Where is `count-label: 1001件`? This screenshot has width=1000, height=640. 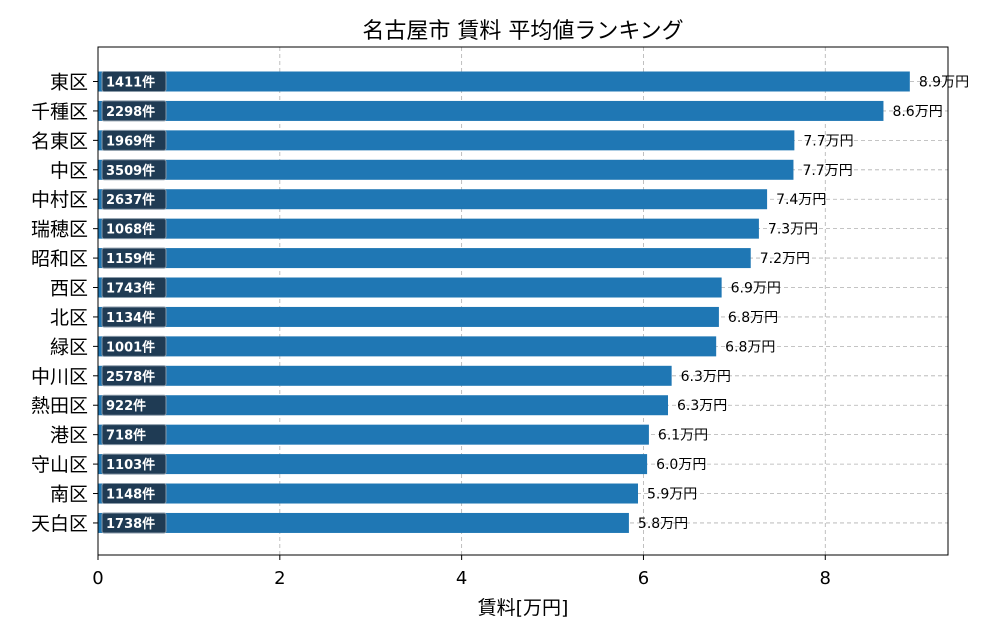 count-label: 1001件 is located at coordinates (130, 347).